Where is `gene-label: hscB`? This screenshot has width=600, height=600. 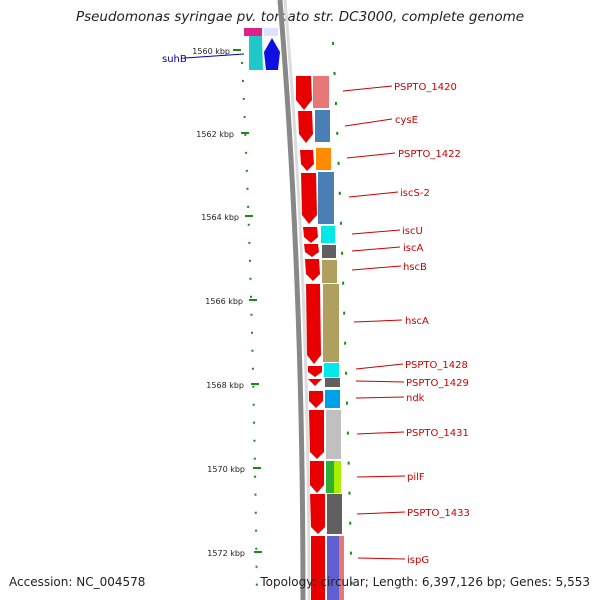 gene-label: hscB is located at coordinates (415, 267).